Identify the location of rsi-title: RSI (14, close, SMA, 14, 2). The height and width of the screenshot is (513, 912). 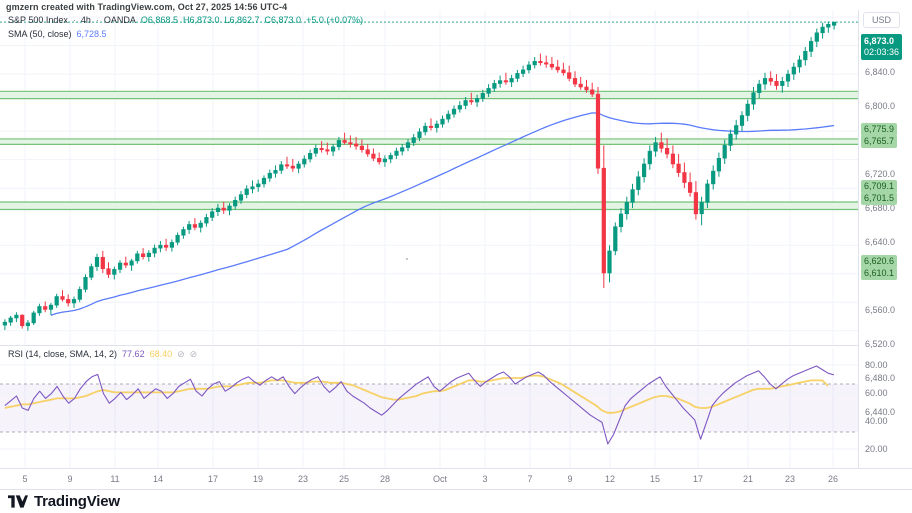
(63, 354).